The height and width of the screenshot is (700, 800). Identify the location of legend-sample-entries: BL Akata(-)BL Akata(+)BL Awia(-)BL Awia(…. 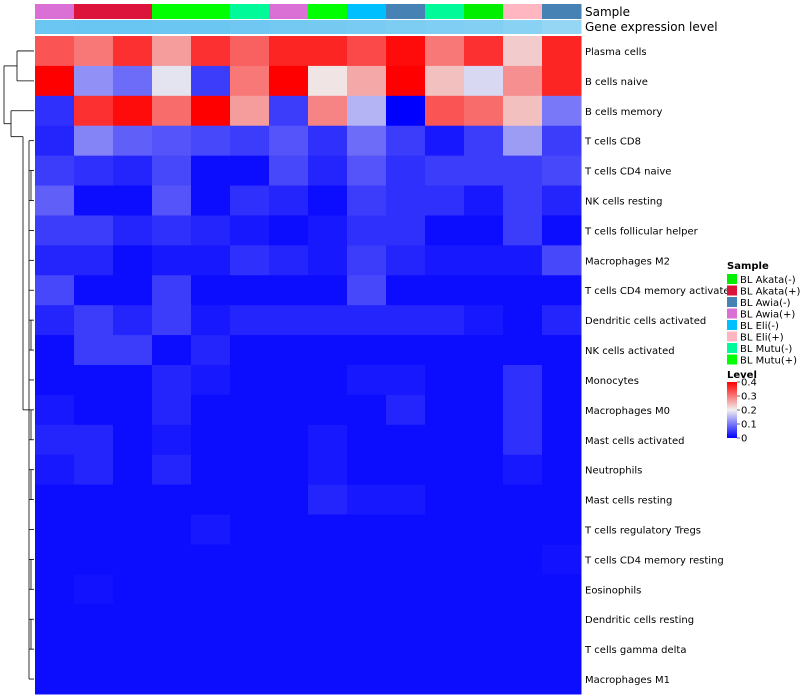
(763, 320).